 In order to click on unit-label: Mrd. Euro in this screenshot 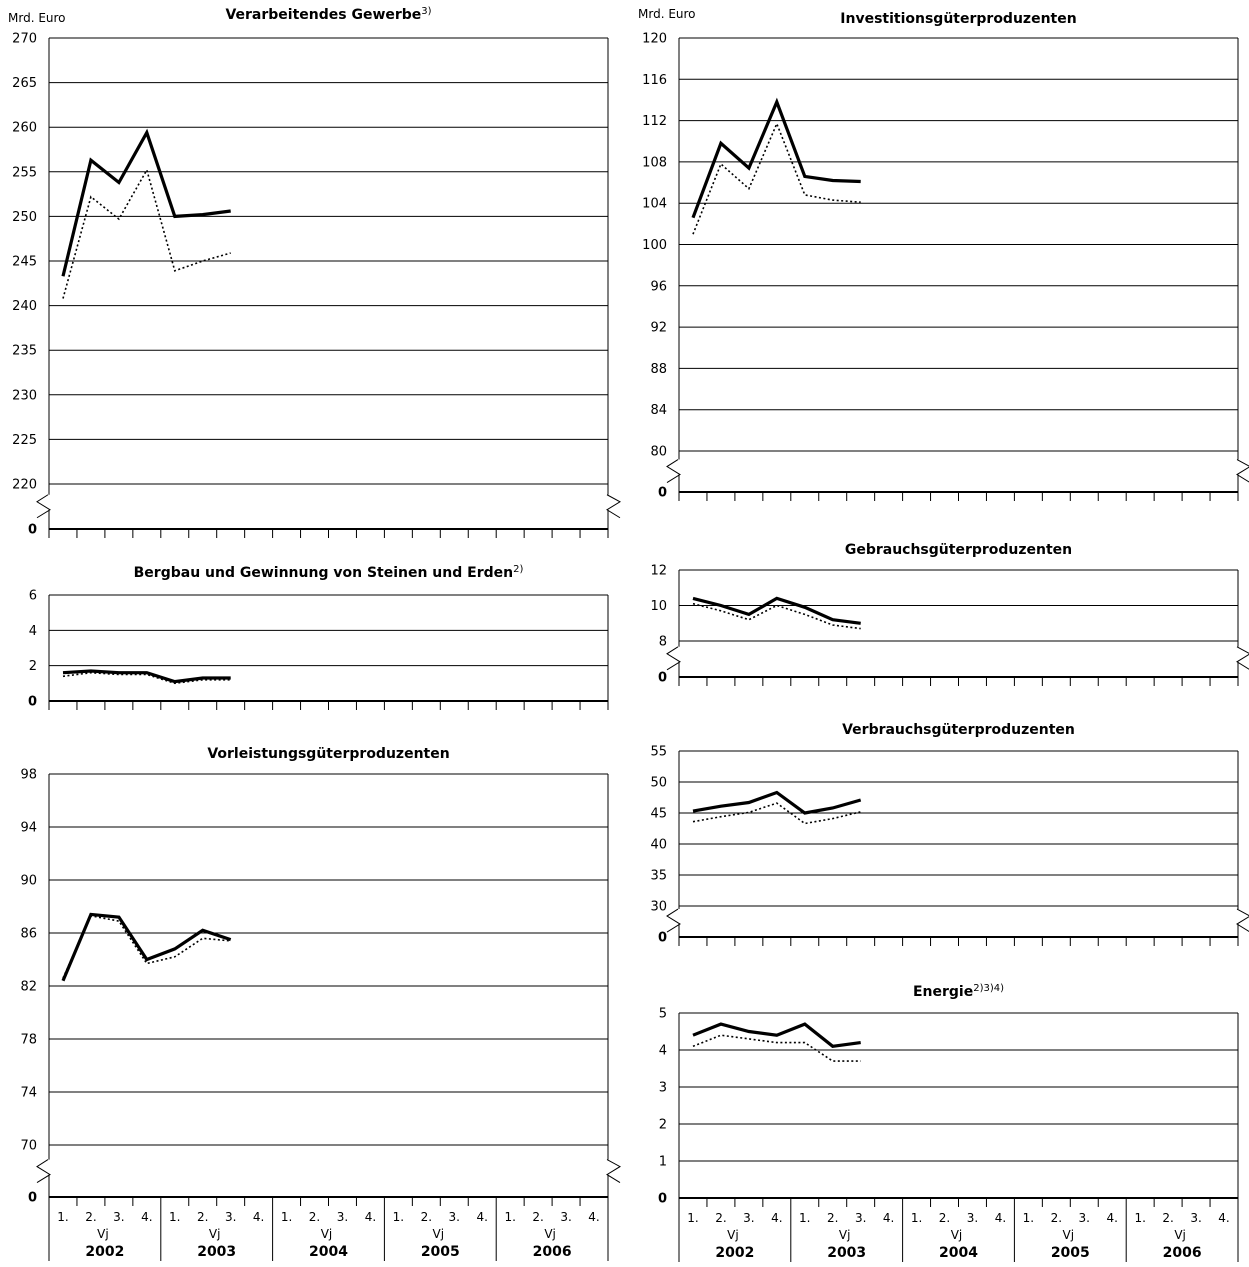, I will do `click(37, 18)`.